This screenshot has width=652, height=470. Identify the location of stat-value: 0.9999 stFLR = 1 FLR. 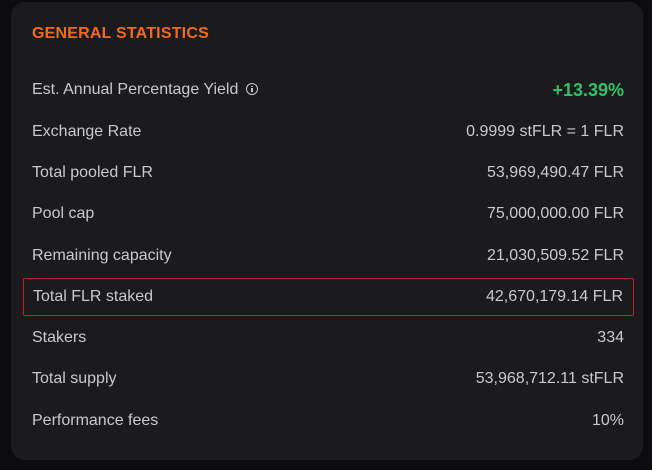
(545, 131).